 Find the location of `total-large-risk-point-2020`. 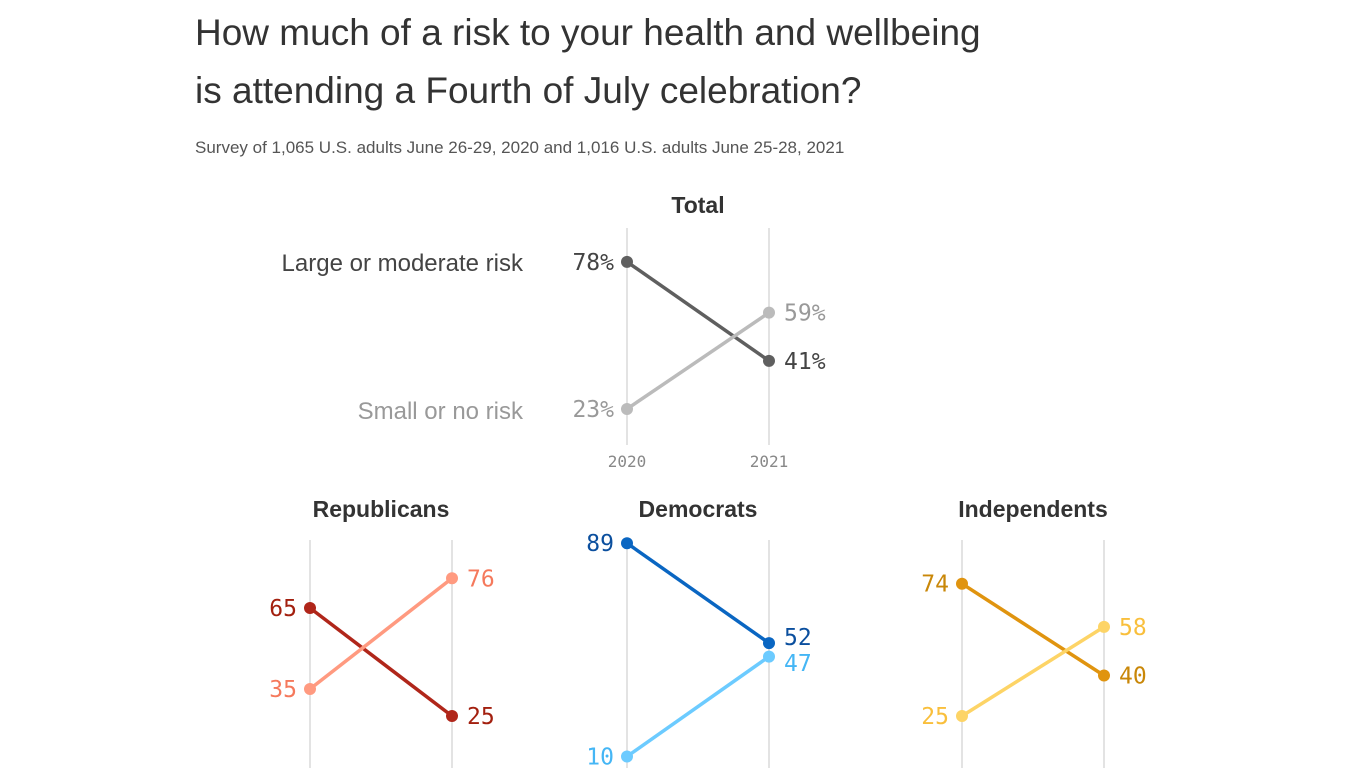

total-large-risk-point-2020 is located at coordinates (627, 261).